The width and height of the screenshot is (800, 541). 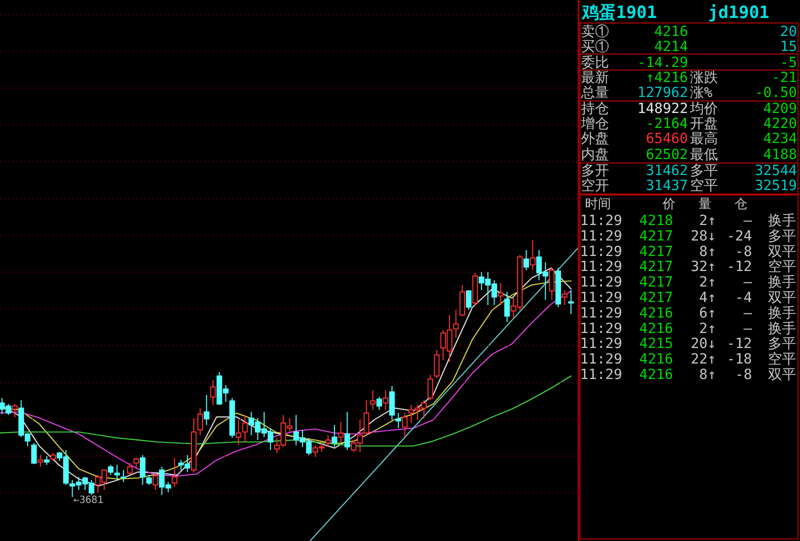 What do you see at coordinates (594, 124) in the screenshot?
I see `text: 增仓` at bounding box center [594, 124].